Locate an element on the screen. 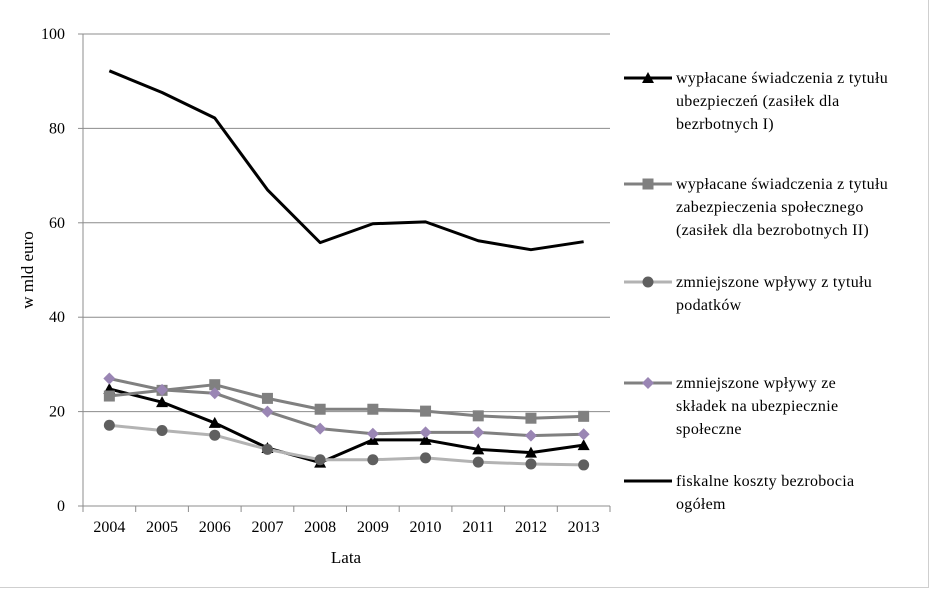 This screenshot has height=589, width=930. y-axis-title: w mld euro is located at coordinates (27, 269).